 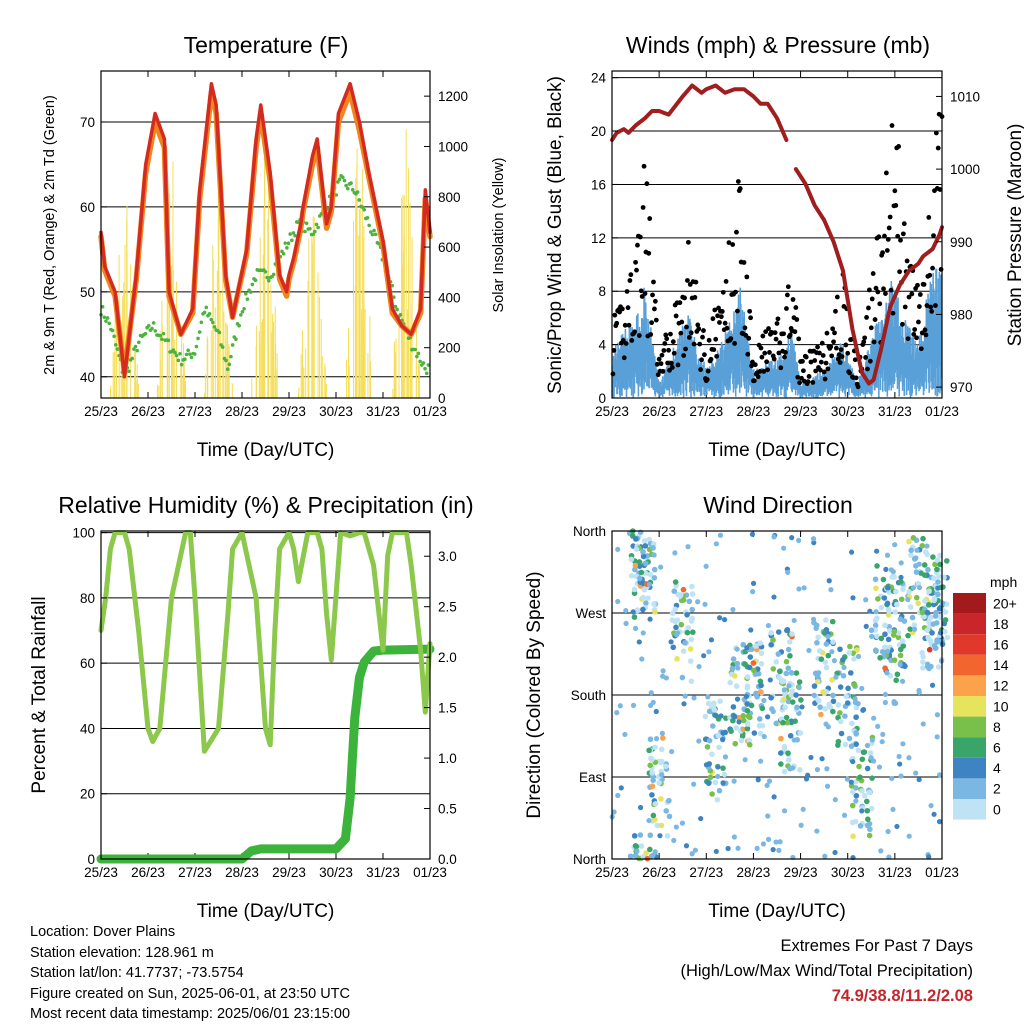 What do you see at coordinates (87, 122) in the screenshot?
I see `y-tick-label: 70` at bounding box center [87, 122].